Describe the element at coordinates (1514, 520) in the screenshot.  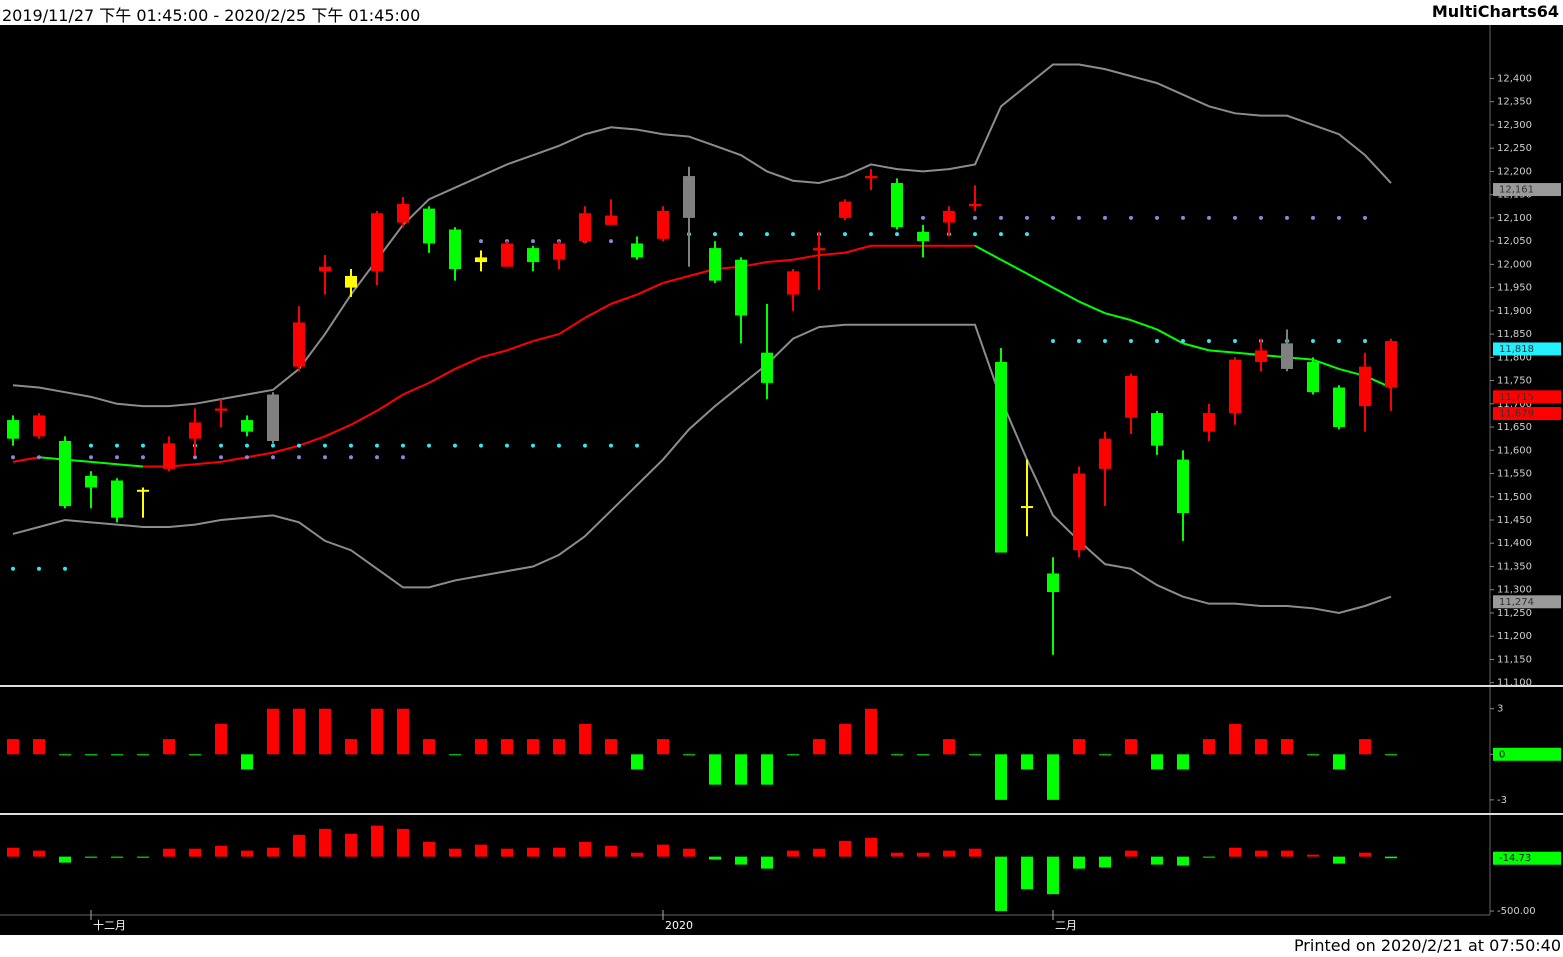
I see `y-tick-label: 11,450` at that location.